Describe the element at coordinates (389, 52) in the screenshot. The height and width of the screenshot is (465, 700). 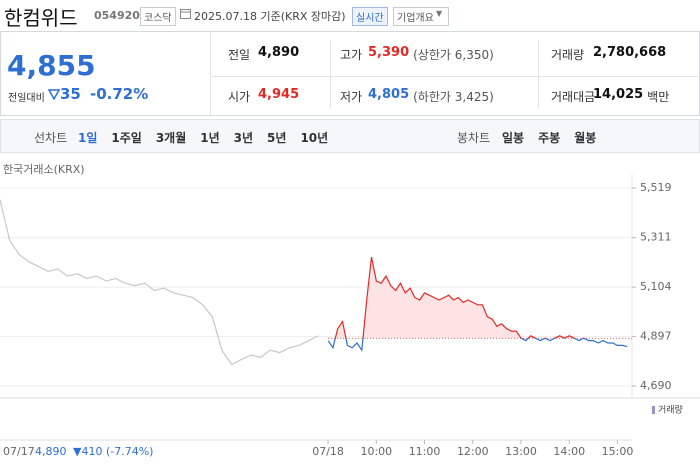
I see `field-value: 5,390` at that location.